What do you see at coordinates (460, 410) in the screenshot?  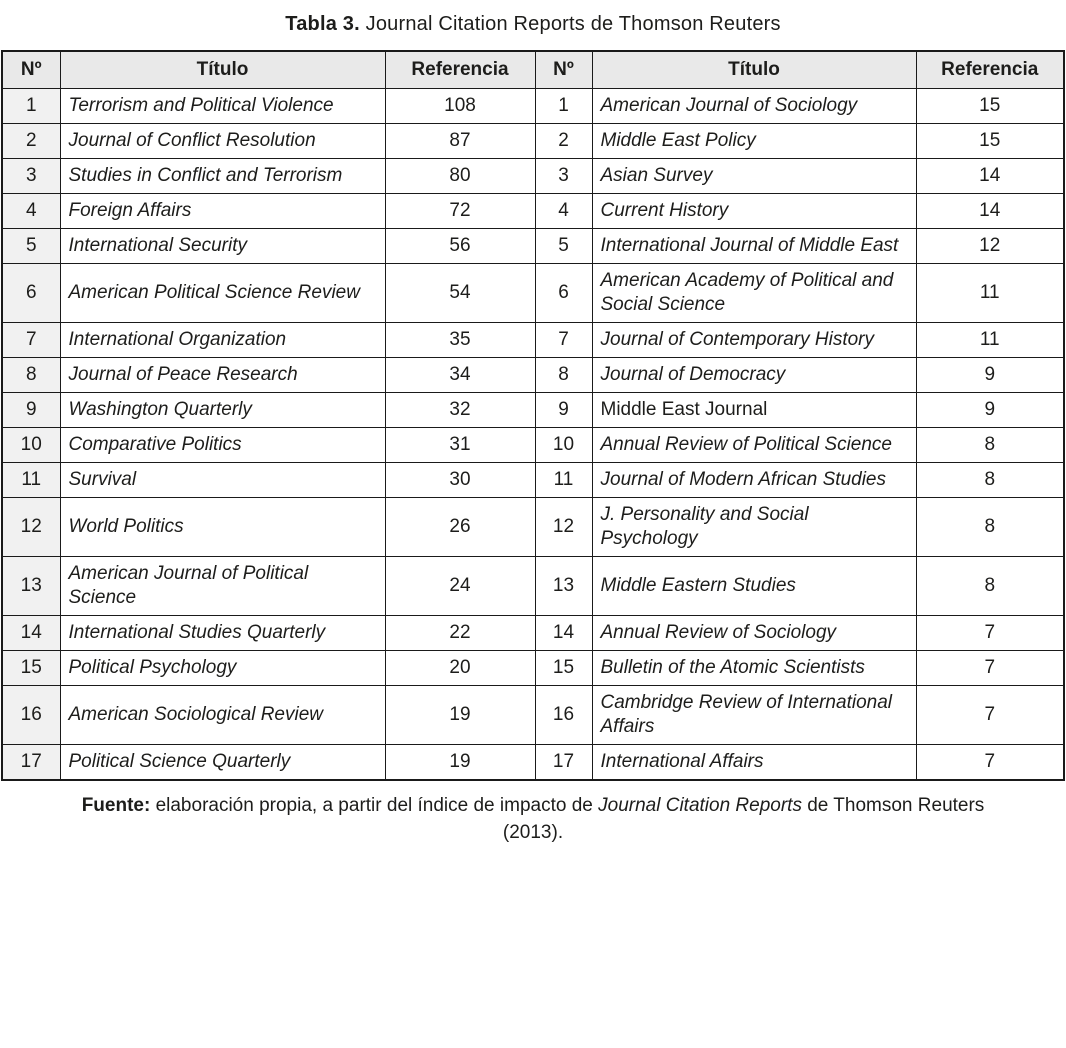 I see `reference-count-left: 32` at bounding box center [460, 410].